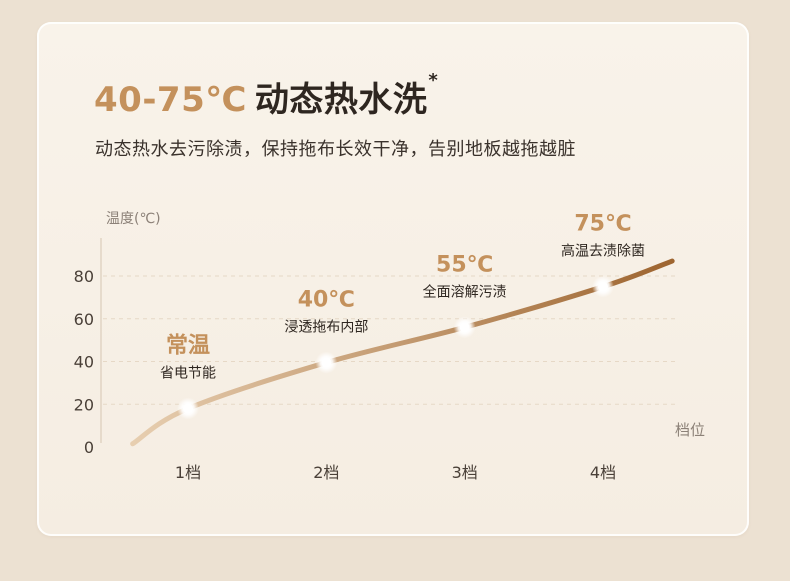 The width and height of the screenshot is (790, 581). I want to click on title-footnote-mark: *, so click(433, 80).